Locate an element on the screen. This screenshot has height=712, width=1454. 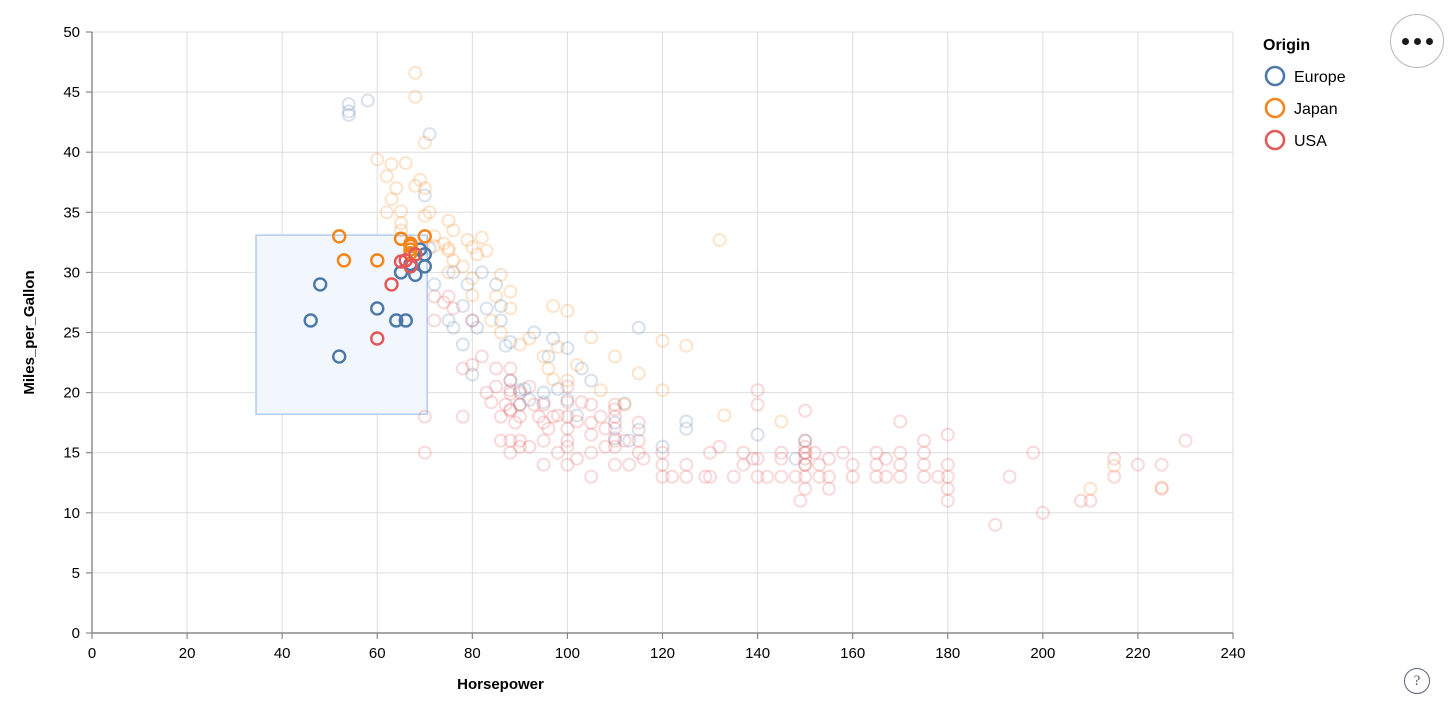
legend: Origin Europe Japan USA is located at coordinates (1304, 94).